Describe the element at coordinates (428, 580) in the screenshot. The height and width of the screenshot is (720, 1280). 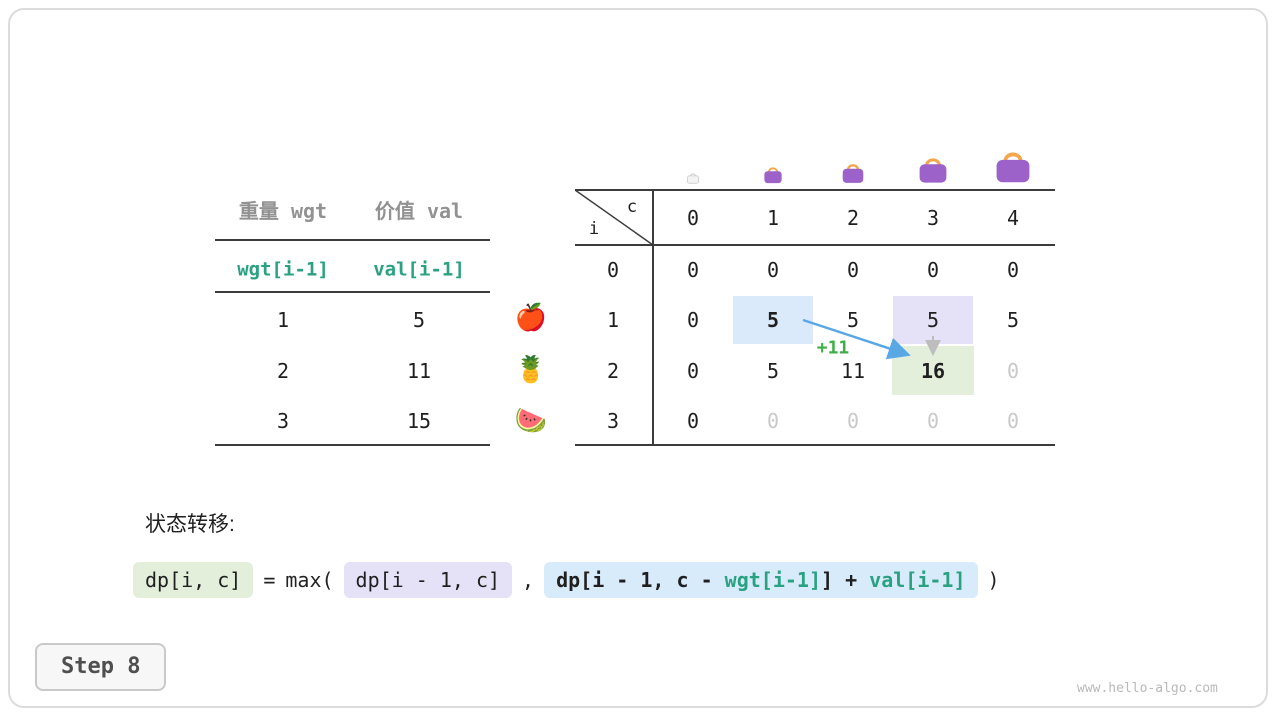
I see `formula-arg1: dp[i - 1, c]` at that location.